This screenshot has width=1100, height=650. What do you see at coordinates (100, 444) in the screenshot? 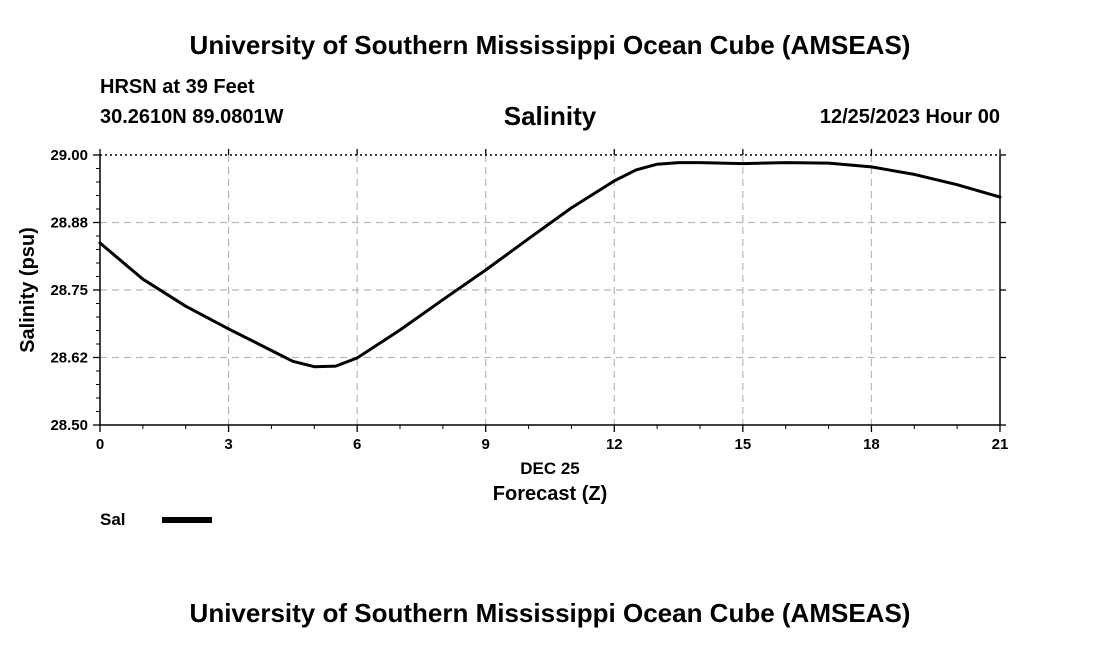
I see `x-tick-label: 0` at bounding box center [100, 444].